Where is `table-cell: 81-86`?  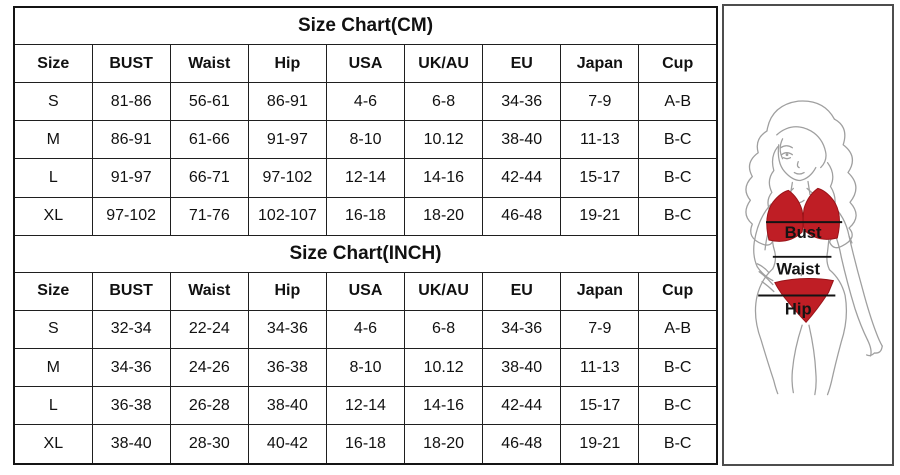
table-cell: 81-86 is located at coordinates (131, 102).